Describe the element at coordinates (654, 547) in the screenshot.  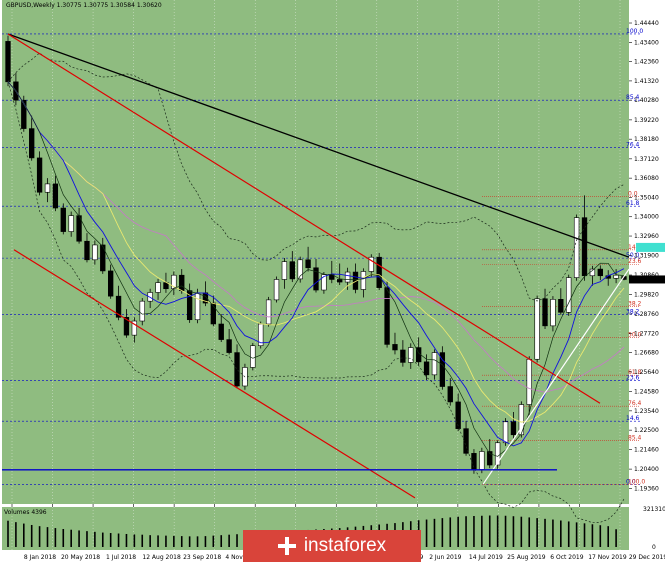
I see `volume-zero-label: 0` at that location.